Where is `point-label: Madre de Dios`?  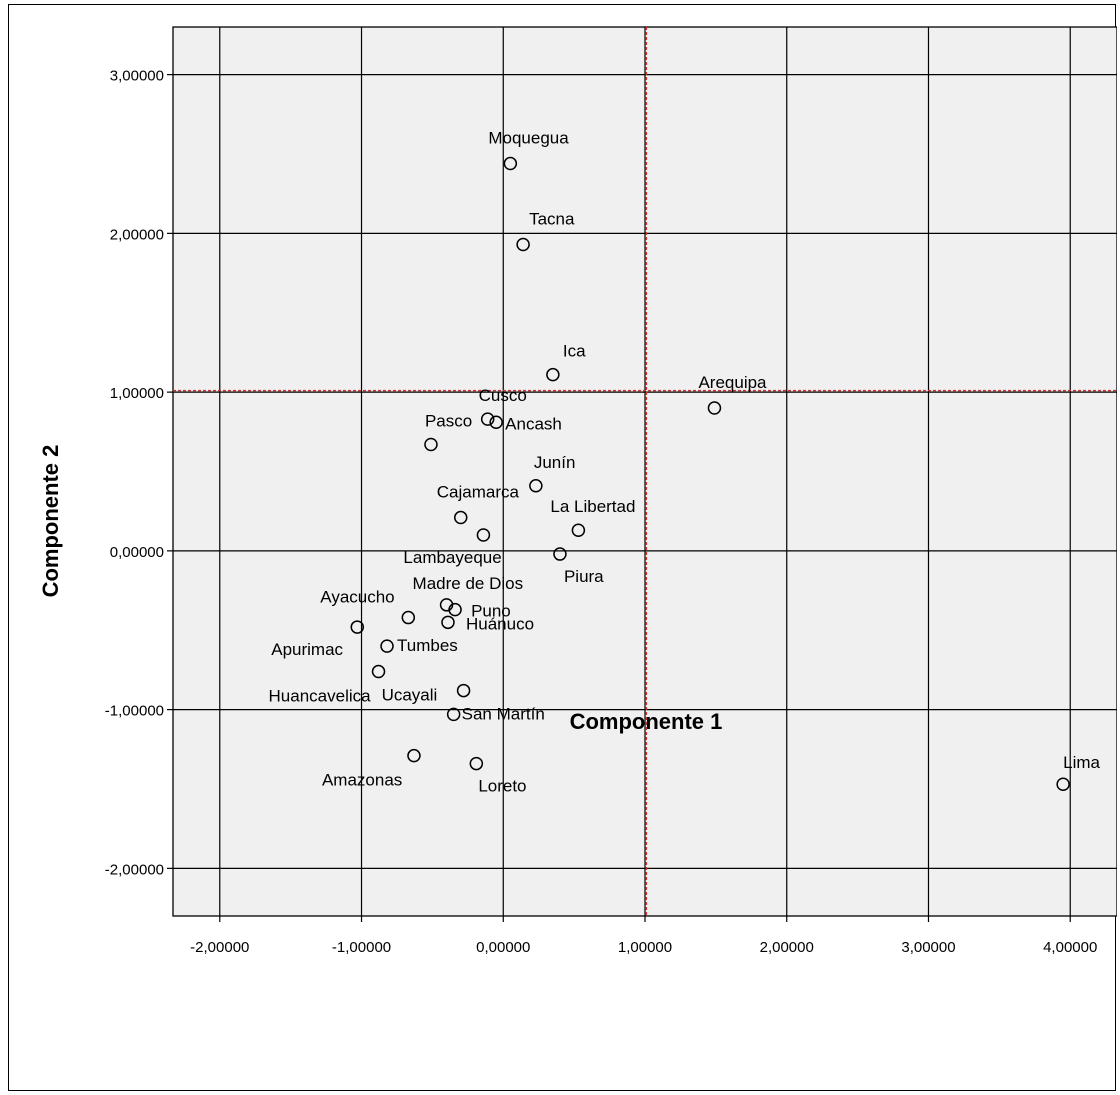
point-label: Madre de Dios is located at coordinates (468, 583).